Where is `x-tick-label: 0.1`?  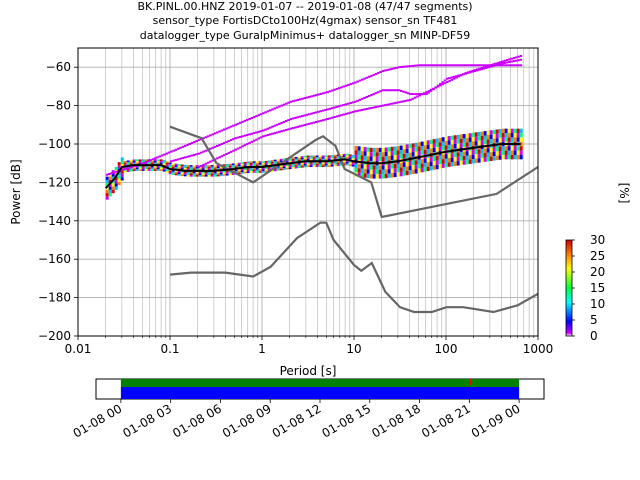 x-tick-label: 0.1 is located at coordinates (169, 349).